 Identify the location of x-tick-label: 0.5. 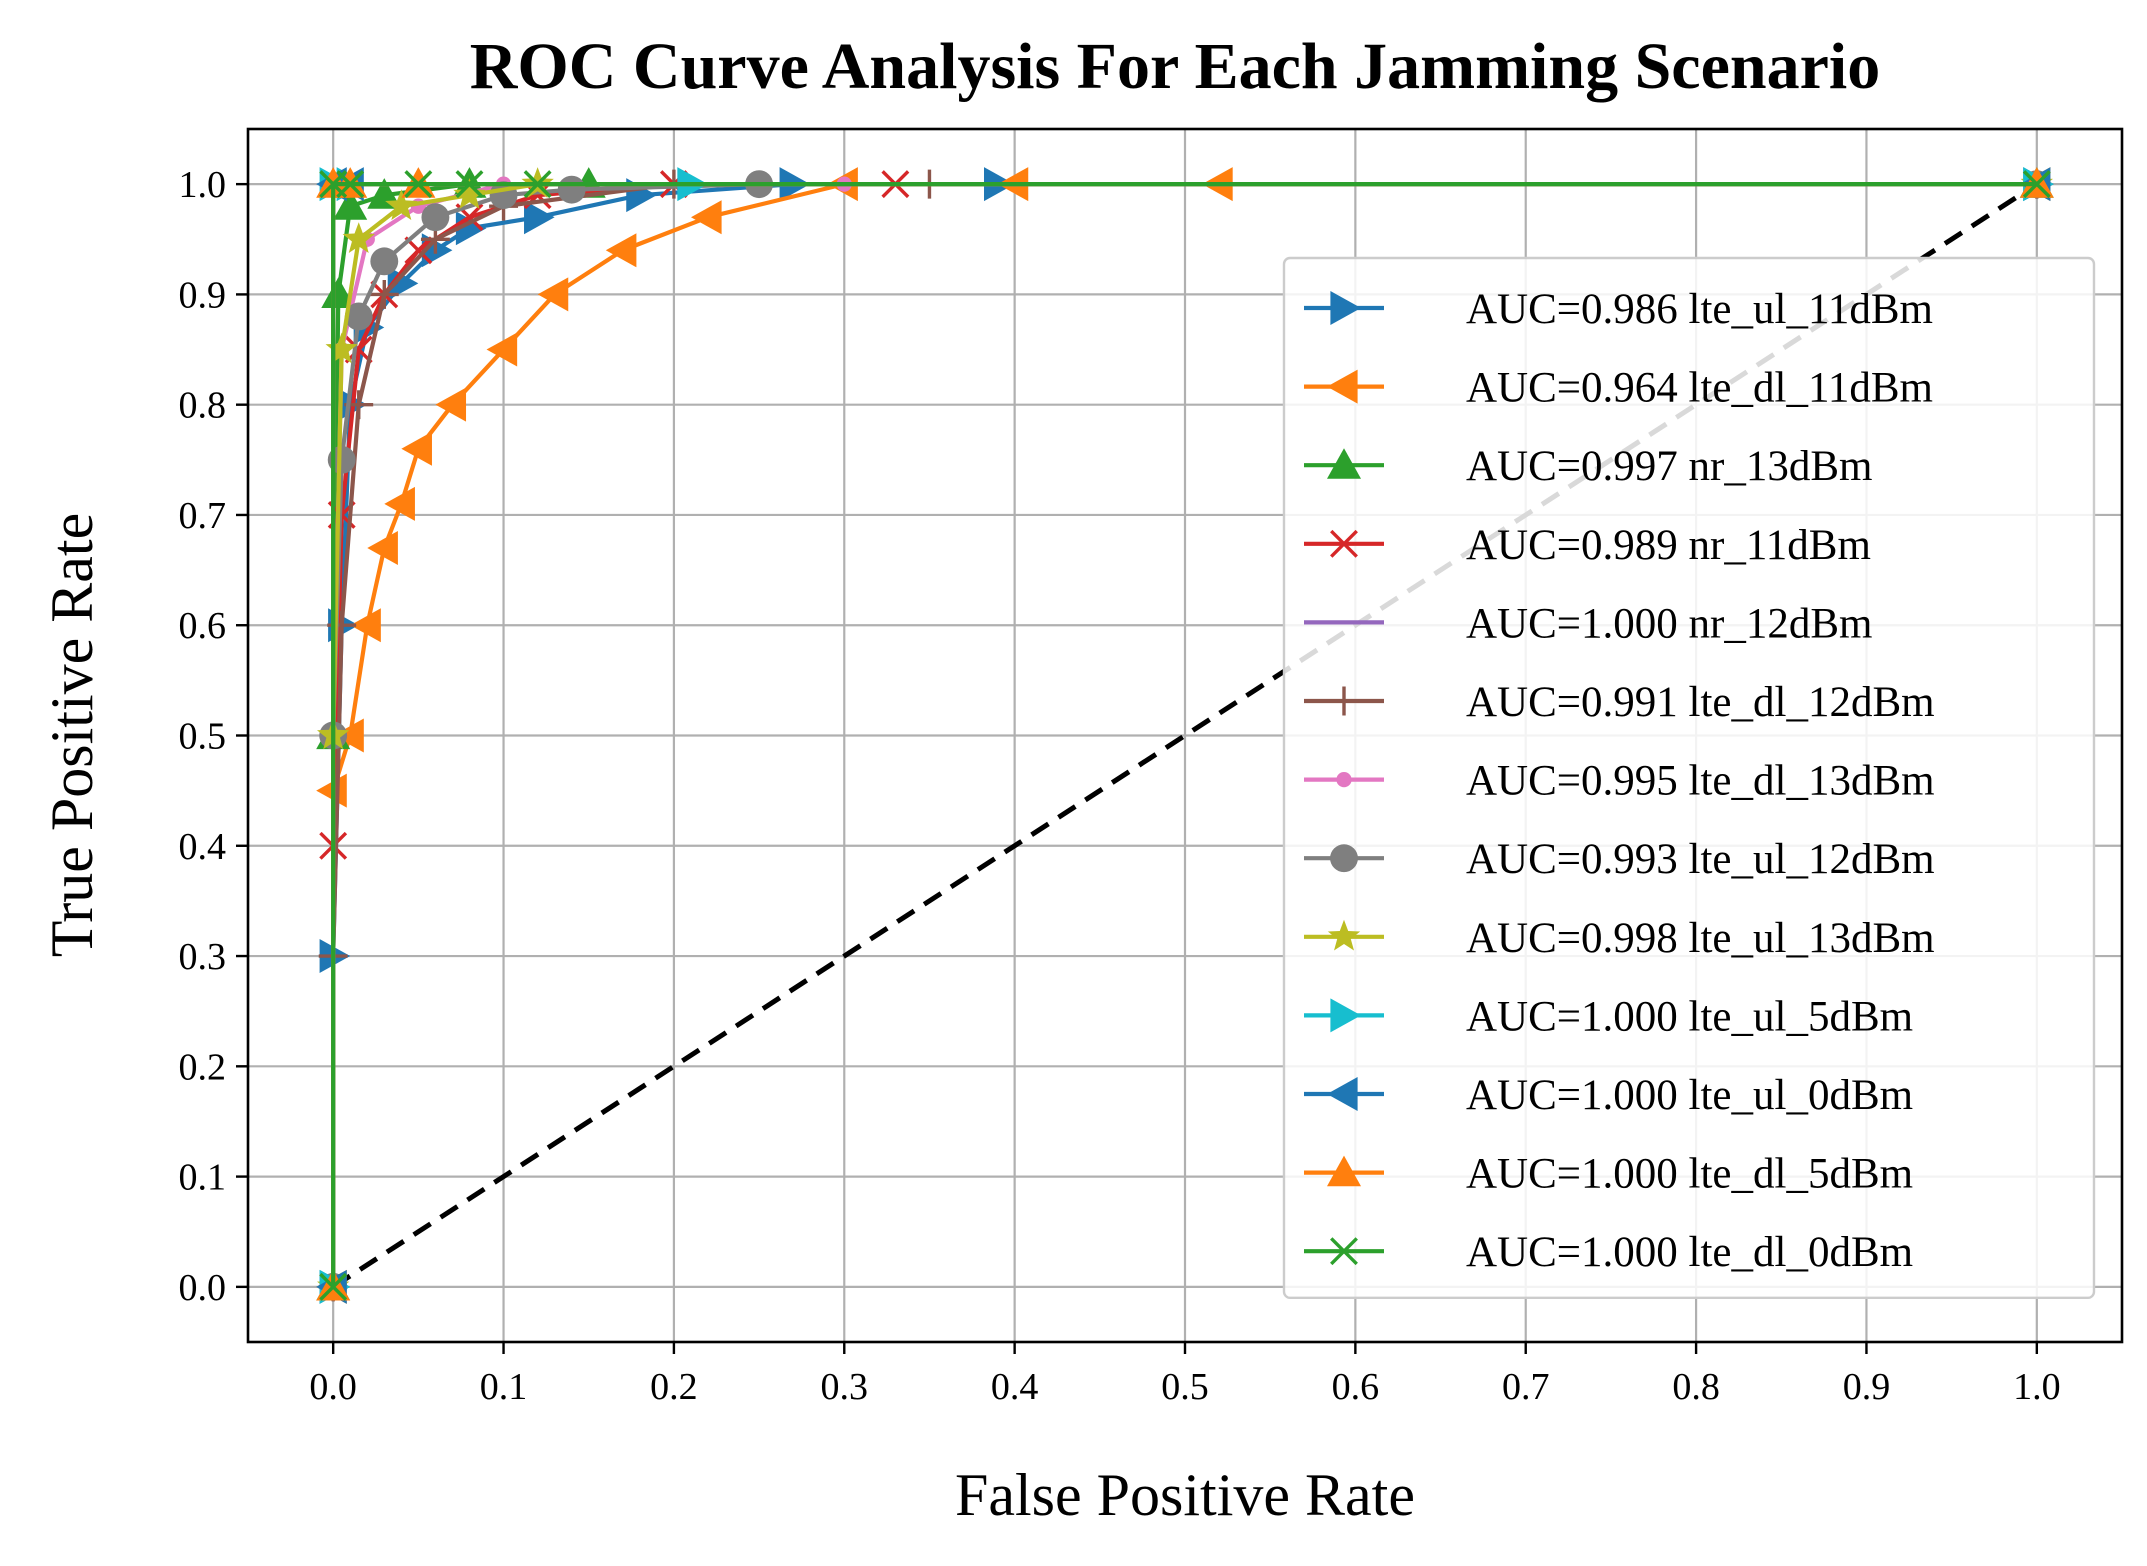
(1185, 1387).